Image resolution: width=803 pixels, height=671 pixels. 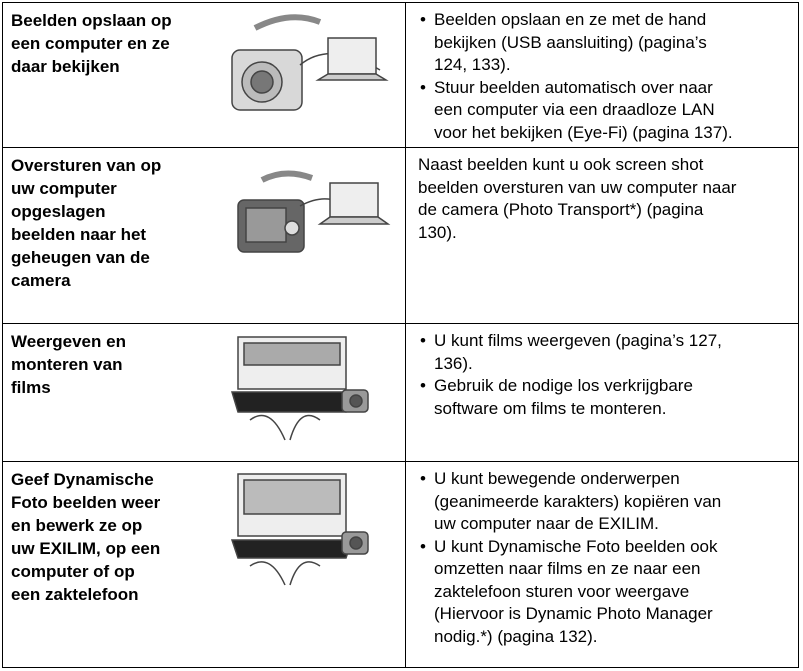 I want to click on text-line: de camera (Photo Transport*) (pagina, so click(x=561, y=209).